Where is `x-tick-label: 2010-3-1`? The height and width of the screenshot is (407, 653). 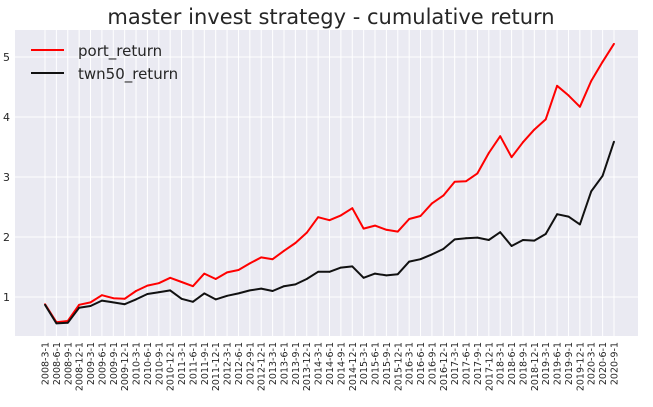 x-tick-label: 2010-3-1 is located at coordinates (137, 363).